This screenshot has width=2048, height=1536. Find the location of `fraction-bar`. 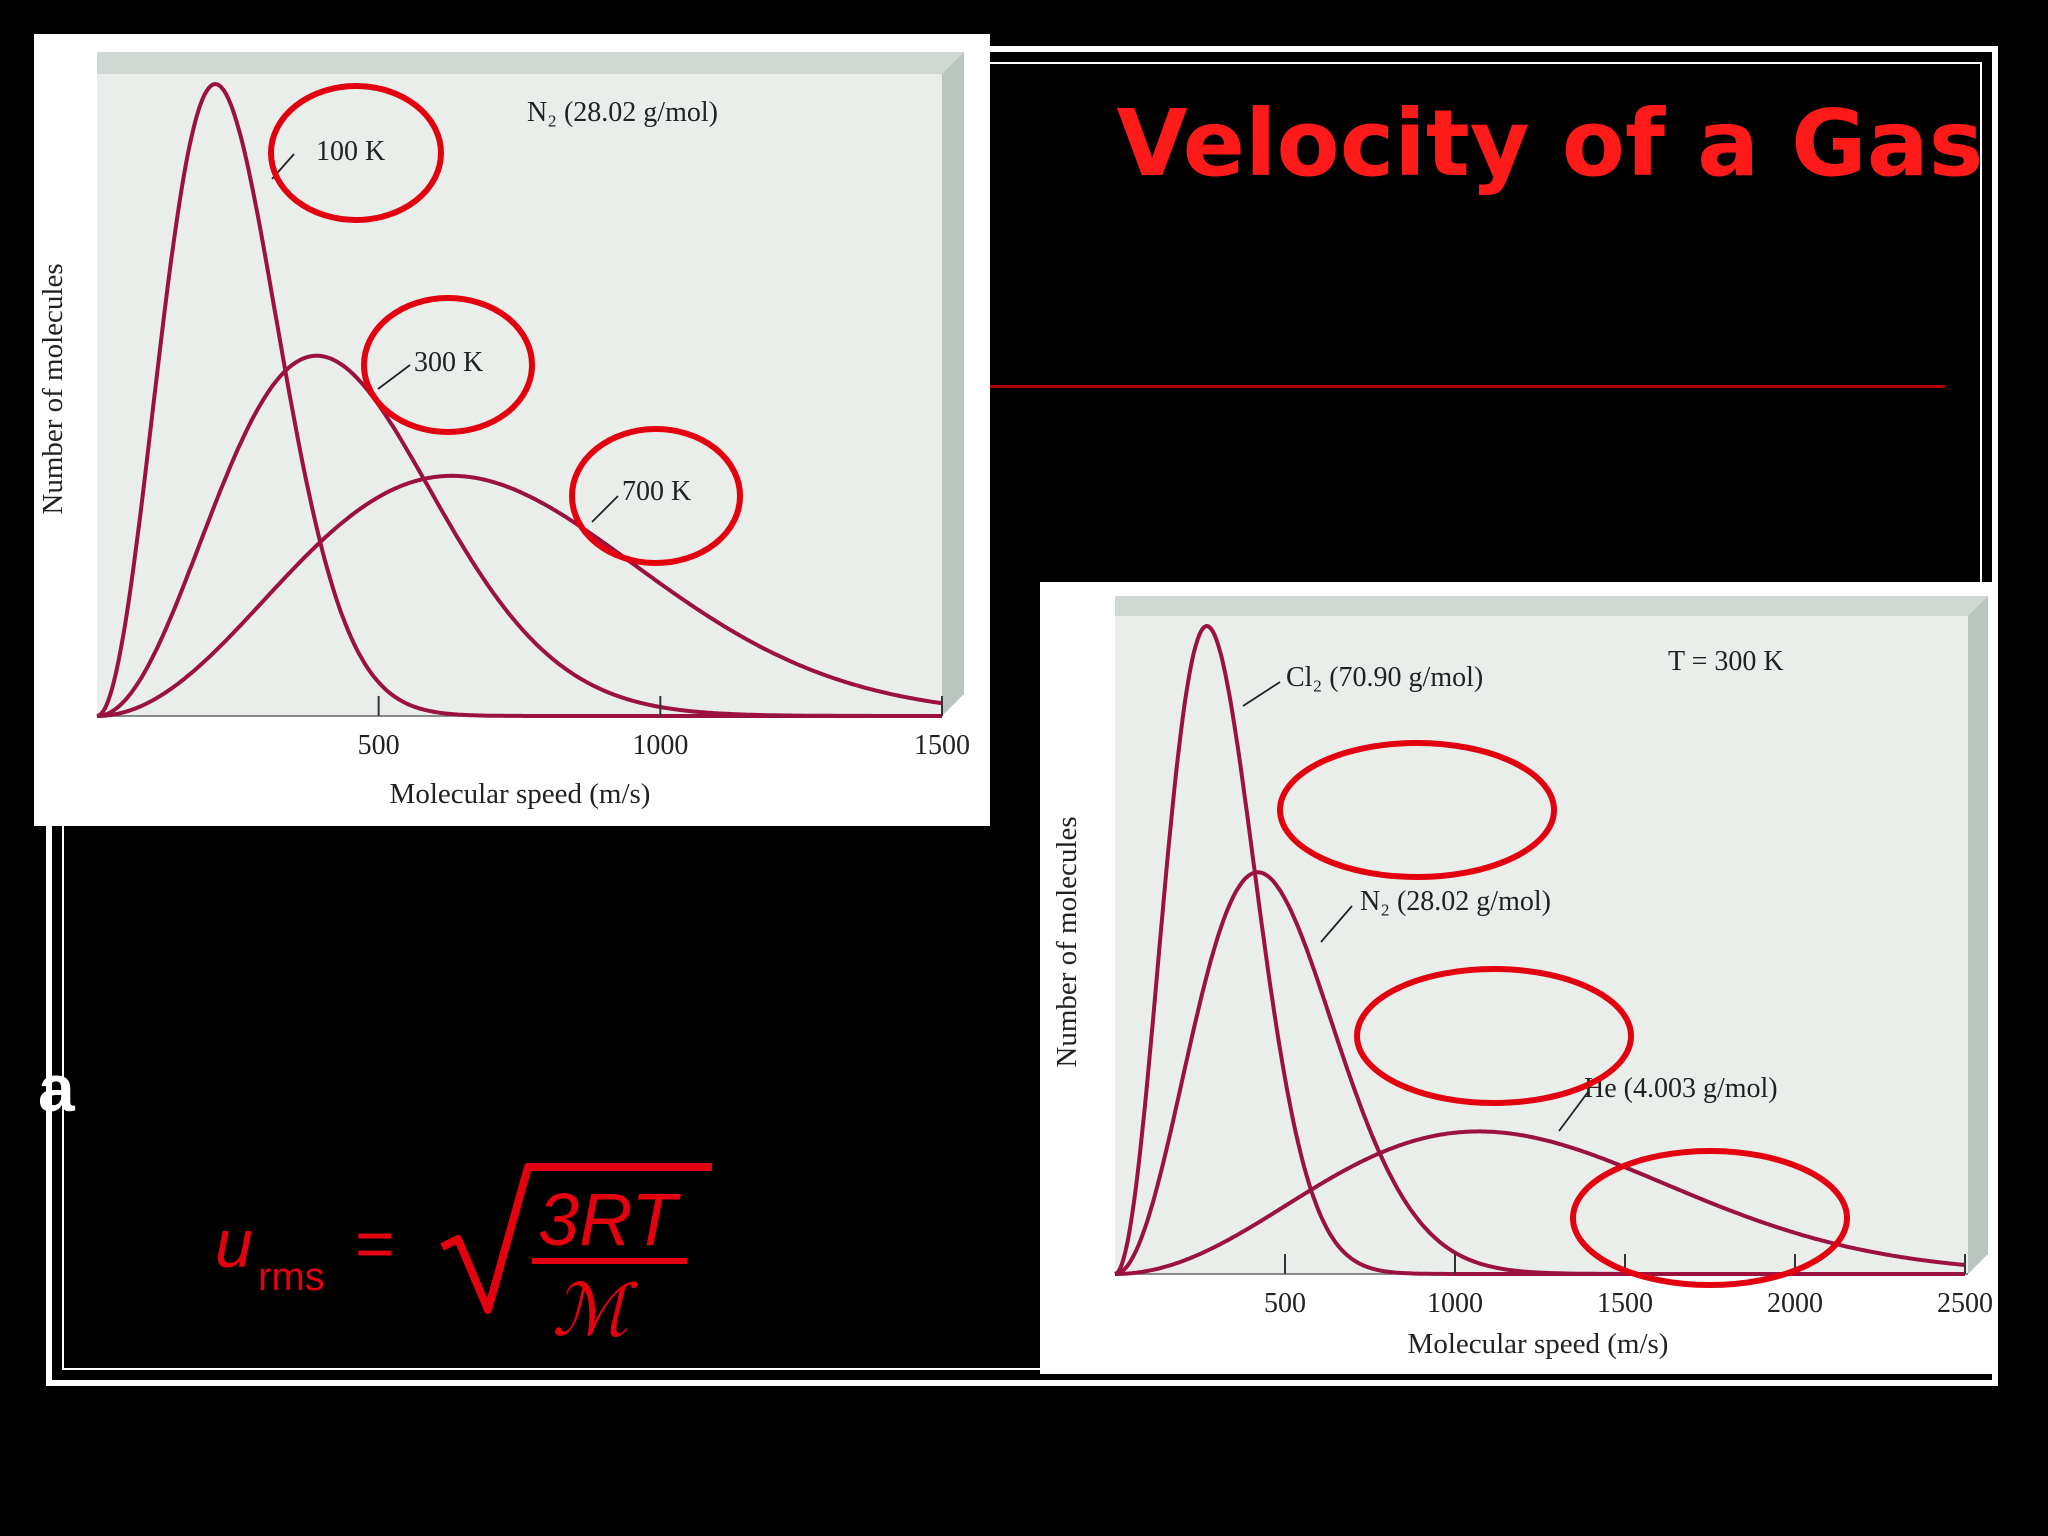

fraction-bar is located at coordinates (609, 1261).